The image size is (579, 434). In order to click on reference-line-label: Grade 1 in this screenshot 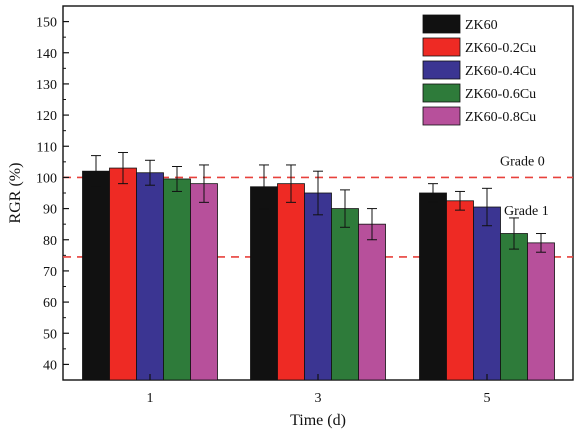, I will do `click(526, 211)`.